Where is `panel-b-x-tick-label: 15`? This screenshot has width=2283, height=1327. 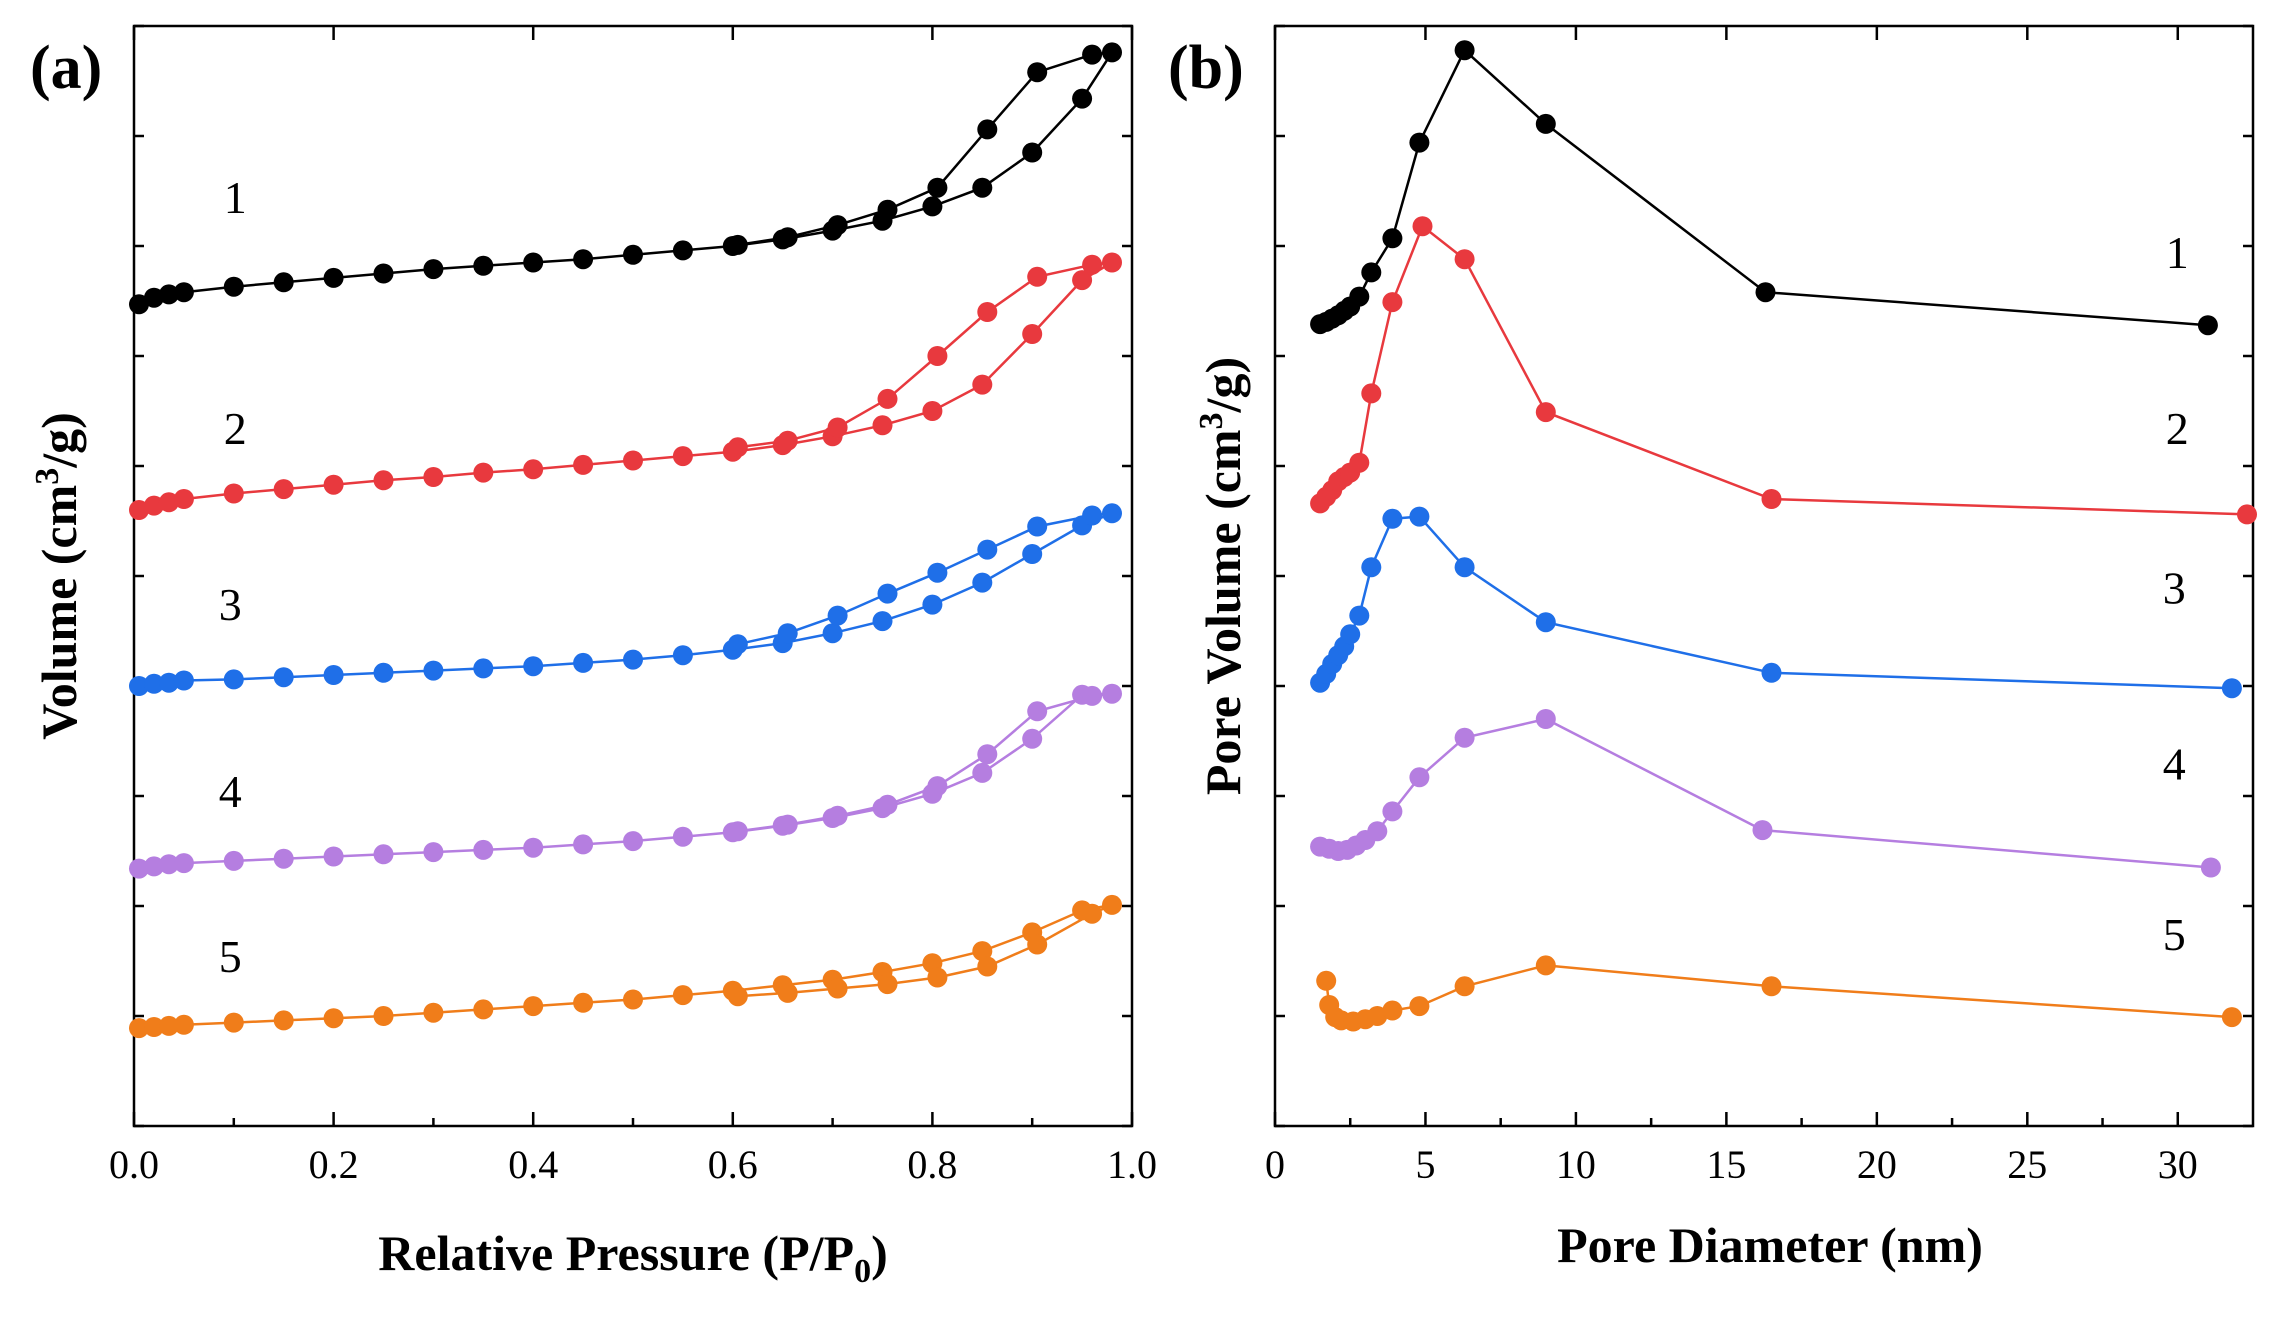
panel-b-x-tick-label: 15 is located at coordinates (1726, 1164).